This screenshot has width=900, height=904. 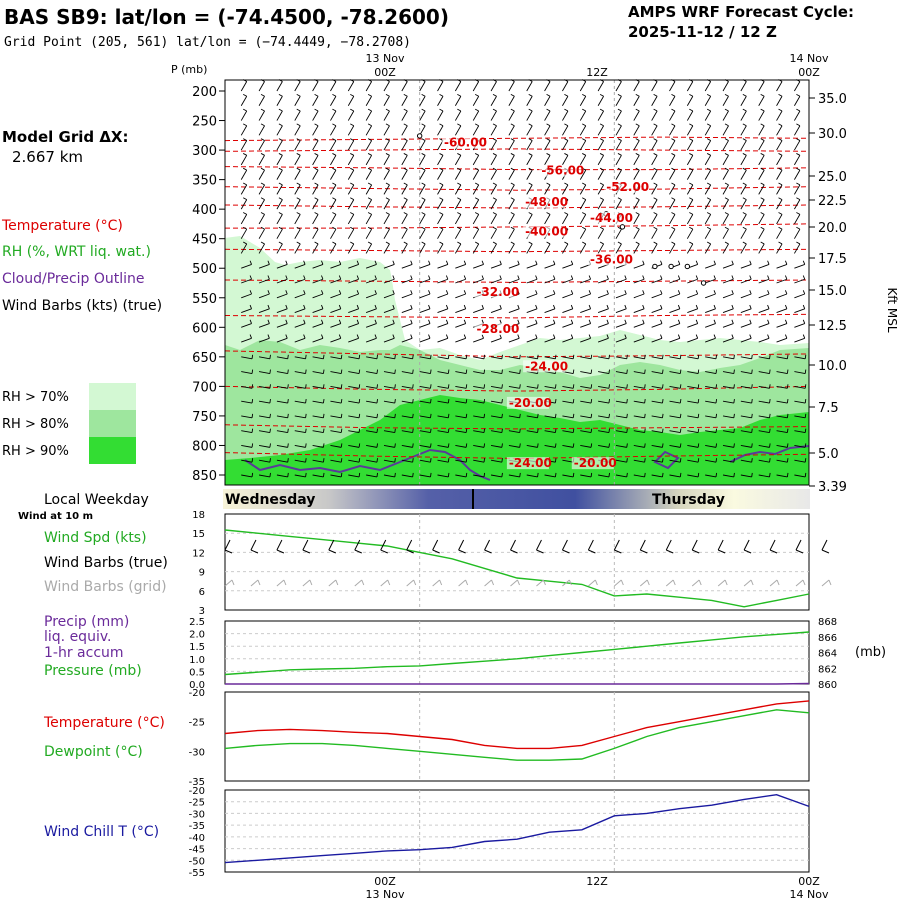 I want to click on wind-ytick: 6, so click(x=202, y=592).